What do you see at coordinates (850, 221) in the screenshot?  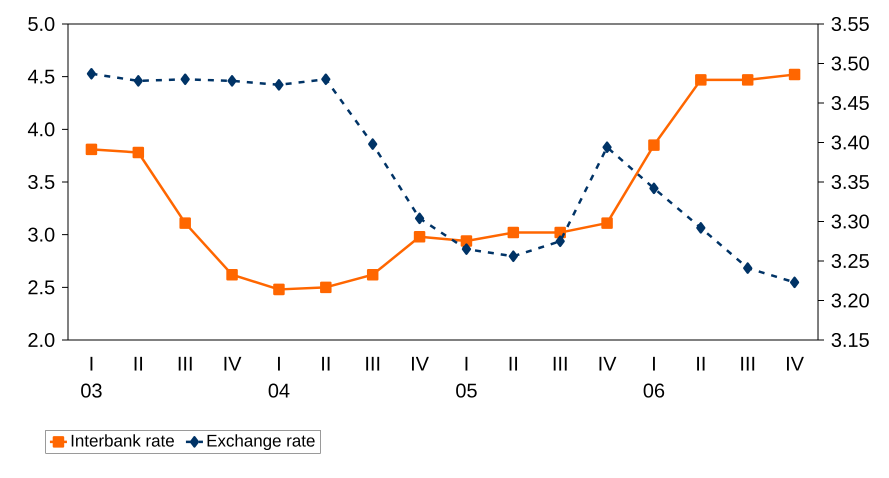 I see `y2-tick-label: 3.30` at bounding box center [850, 221].